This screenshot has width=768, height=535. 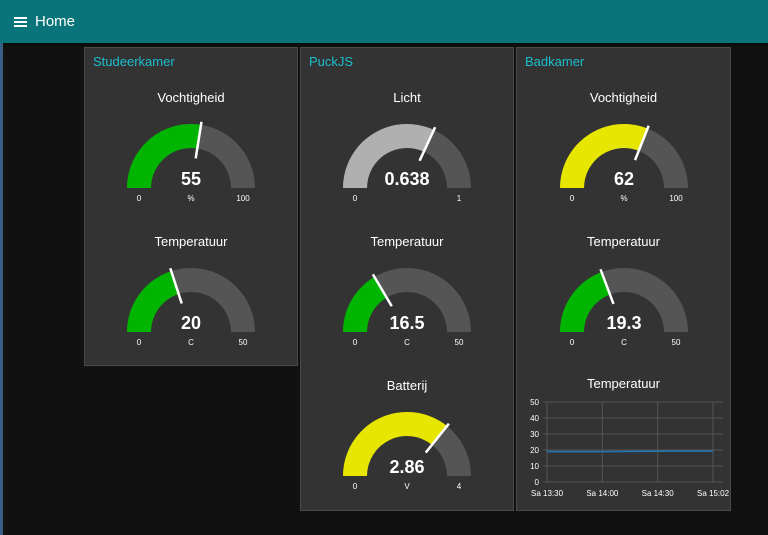 What do you see at coordinates (407, 385) in the screenshot?
I see `gauge-label: Batterij` at bounding box center [407, 385].